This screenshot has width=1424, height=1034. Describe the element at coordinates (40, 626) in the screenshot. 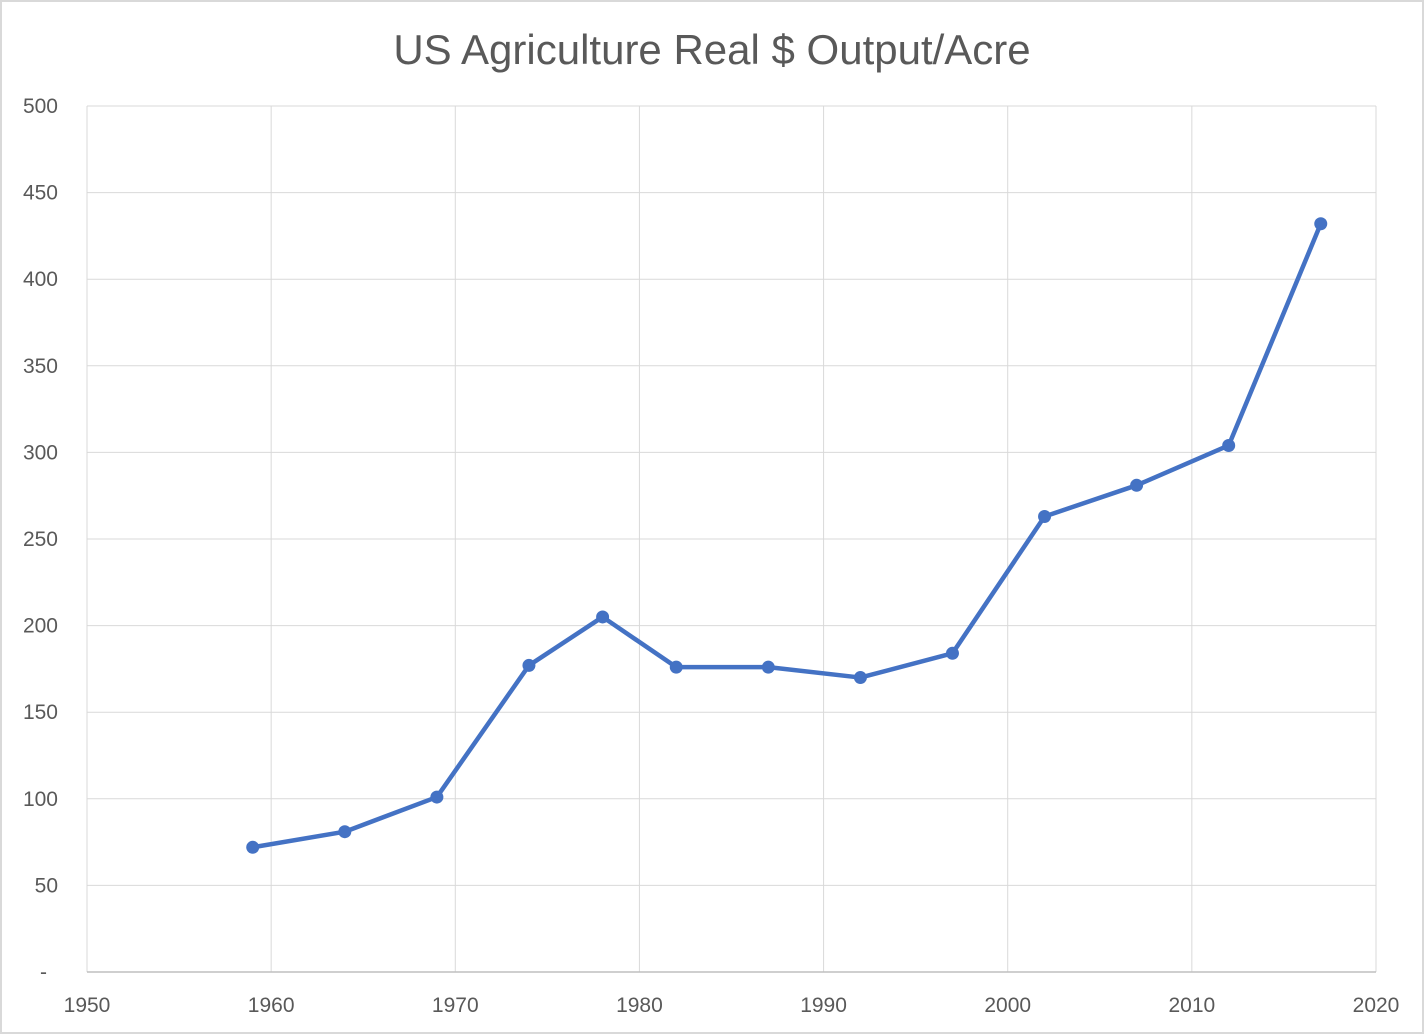

I see `y-tick-label: 200` at that location.